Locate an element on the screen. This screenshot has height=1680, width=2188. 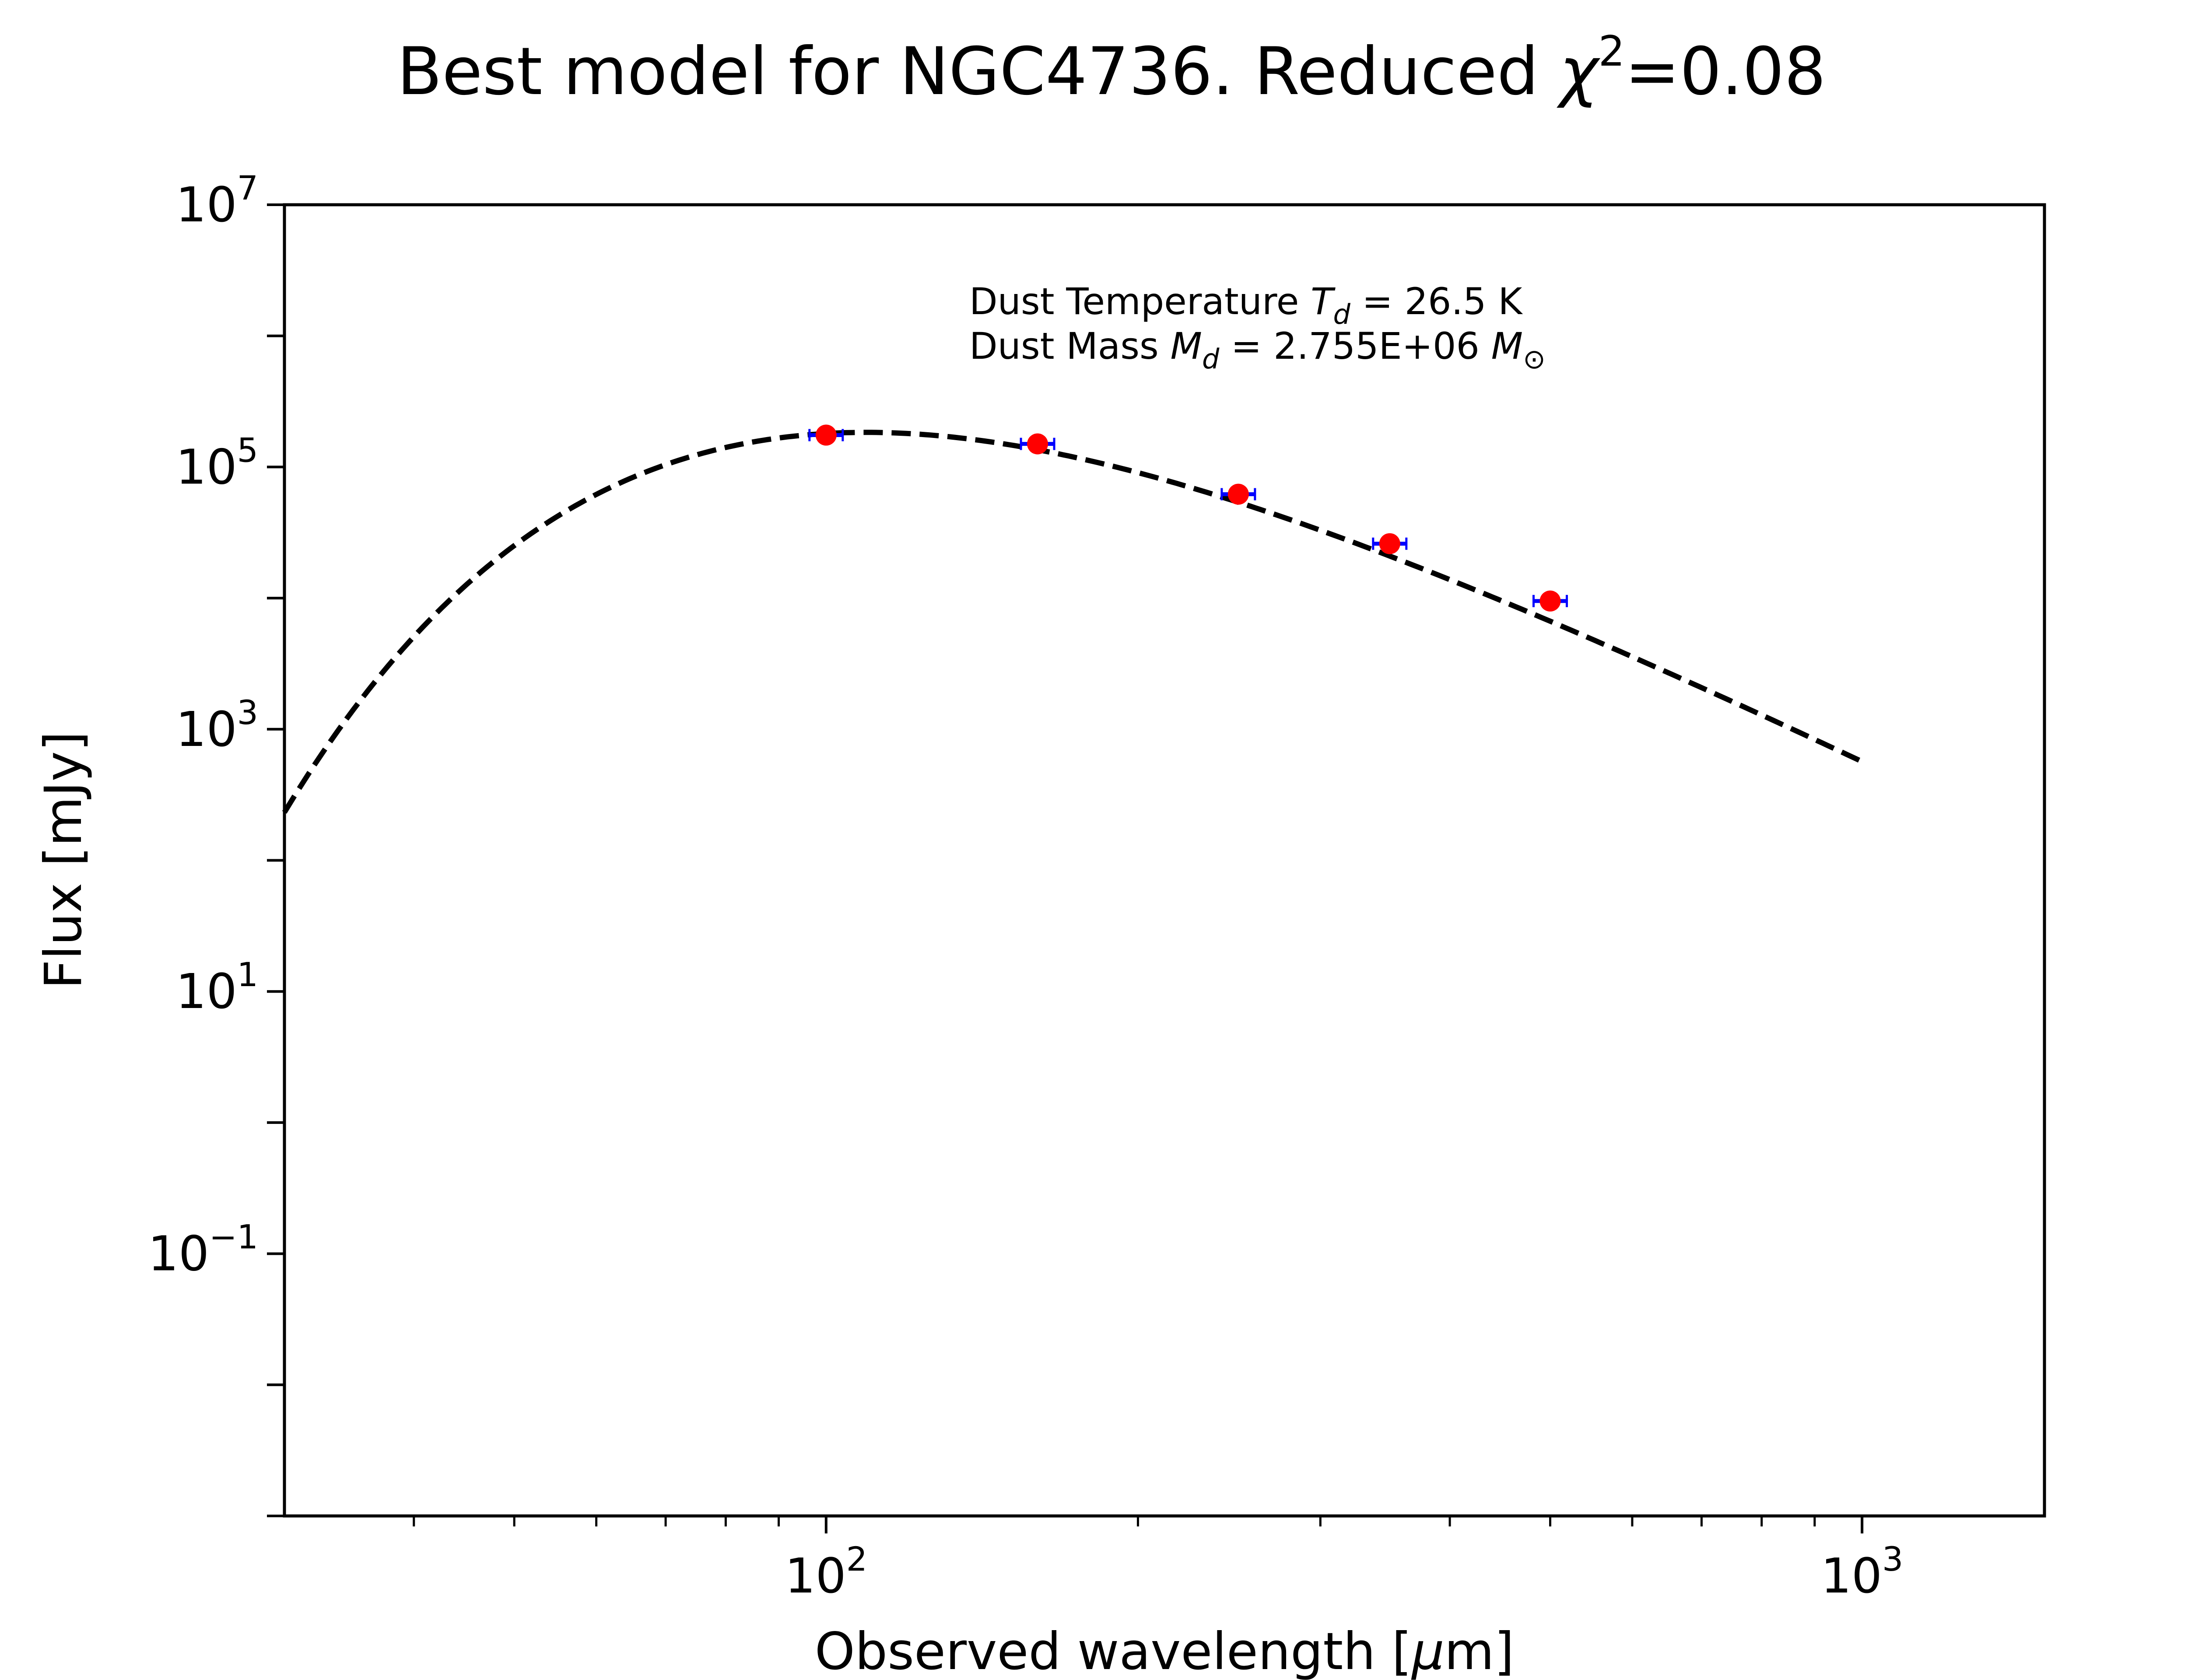
x-tick-label-exponent: 3 is located at coordinates (1892, 1559).